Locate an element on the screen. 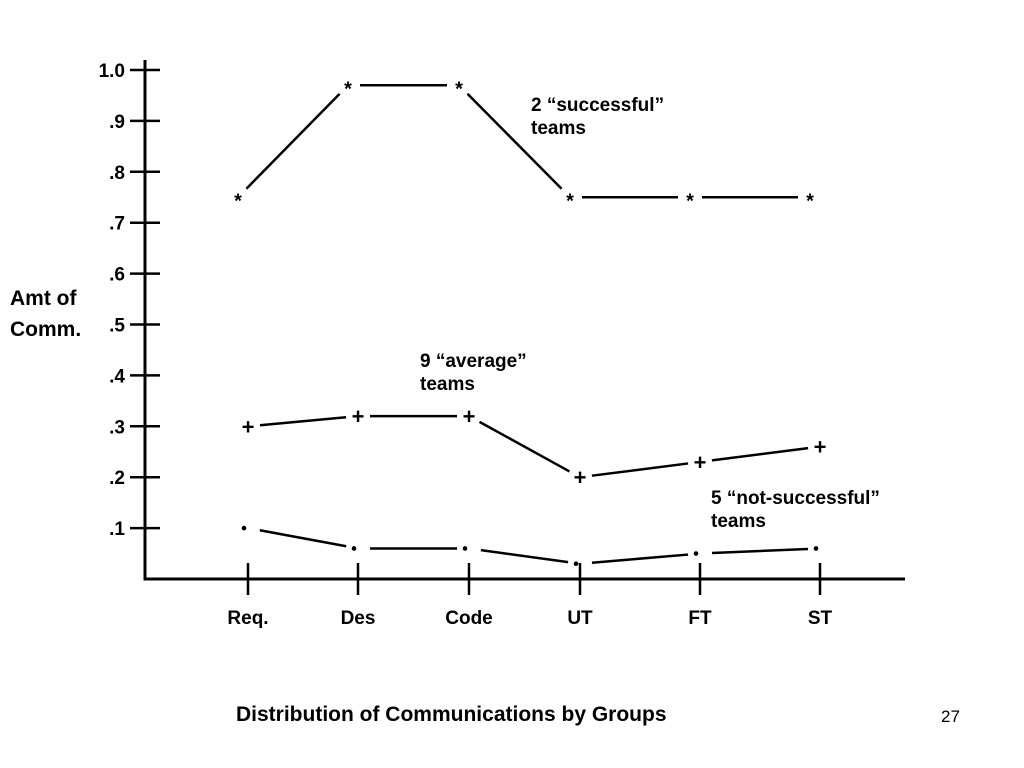  series-label-not-successful: 5 “not-successful” teams is located at coordinates (795, 510).